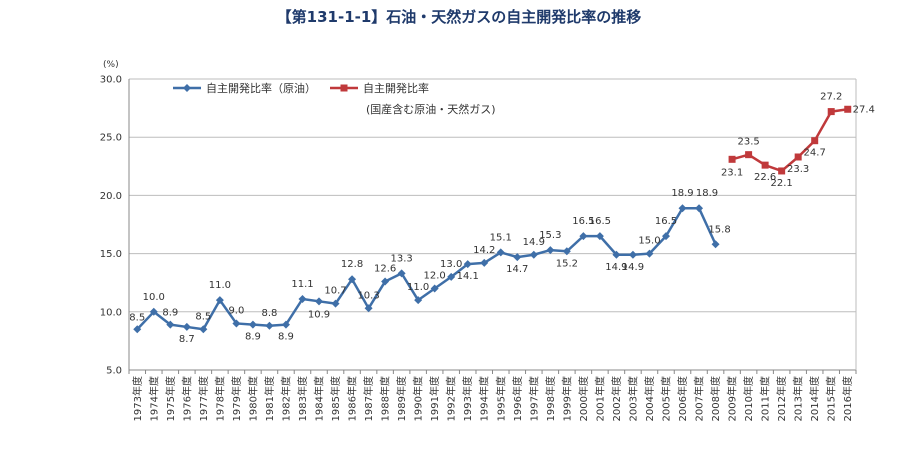 This screenshot has height=455, width=918. What do you see at coordinates (186, 398) in the screenshot?
I see `x-tick-label: 1976年度` at bounding box center [186, 398].